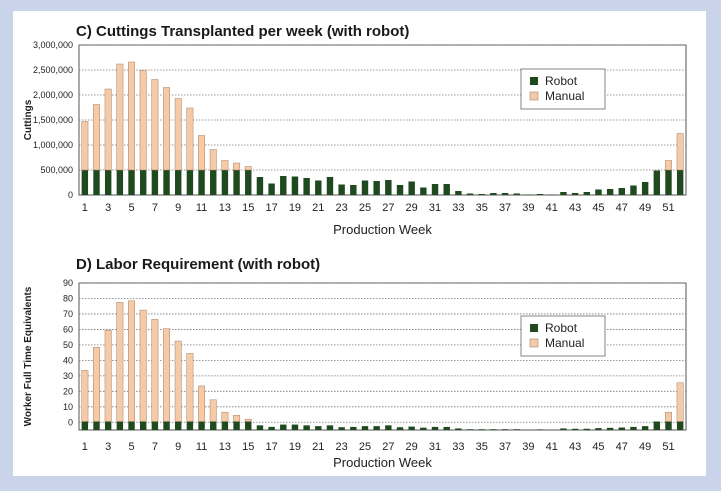 Image resolution: width=721 pixels, height=491 pixels. What do you see at coordinates (295, 185) in the screenshot?
I see `chart-c-bar-robot-wk19` at bounding box center [295, 185].